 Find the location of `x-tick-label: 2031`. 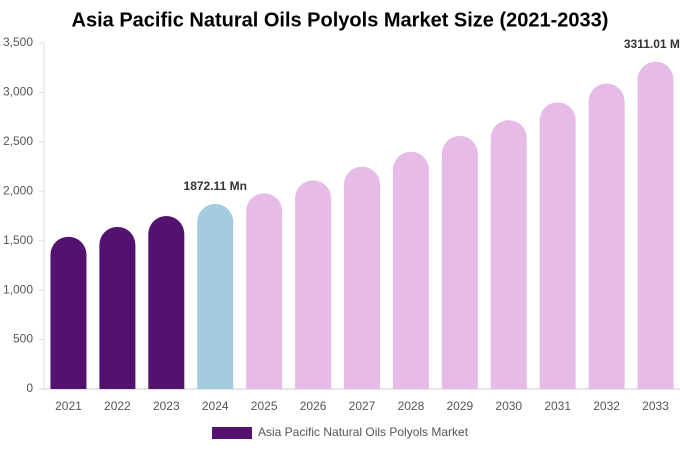

x-tick-label: 2031 is located at coordinates (557, 406).